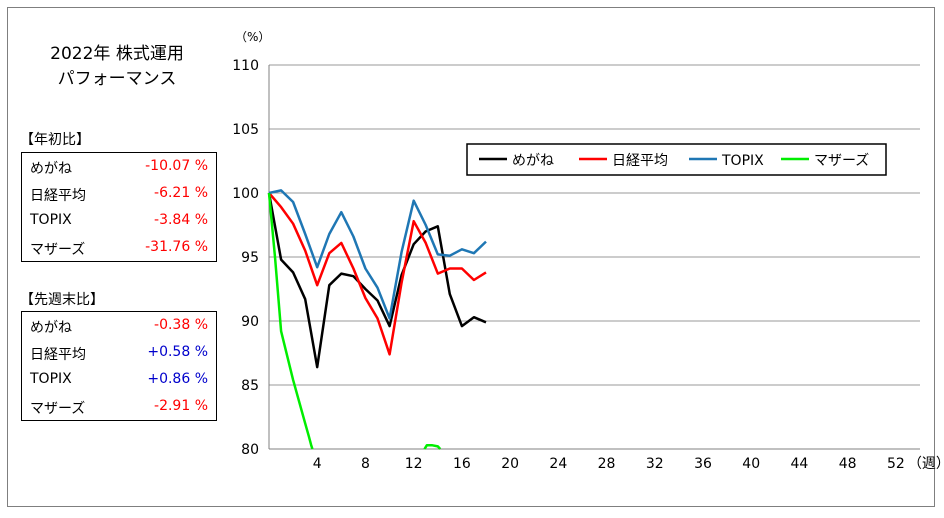 This screenshot has height=518, width=944. I want to click on x-tick-label: 12, so click(414, 464).